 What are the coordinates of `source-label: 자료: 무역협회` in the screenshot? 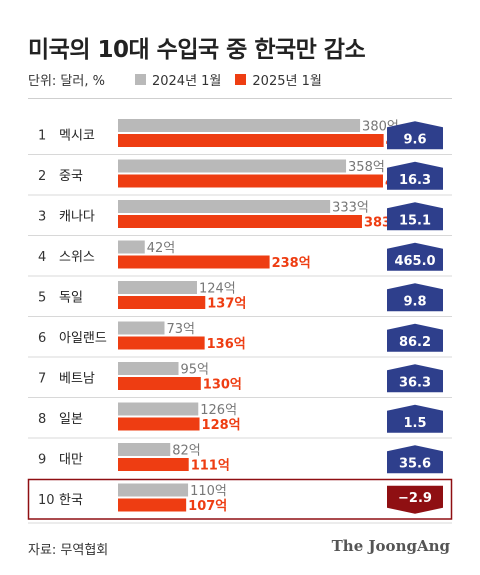 It's located at (68, 550).